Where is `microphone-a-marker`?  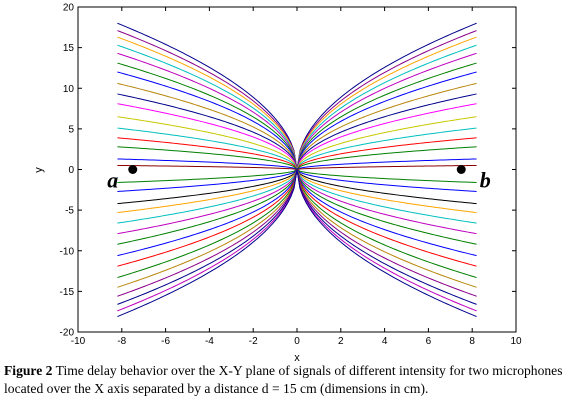
microphone-a-marker is located at coordinates (133, 169).